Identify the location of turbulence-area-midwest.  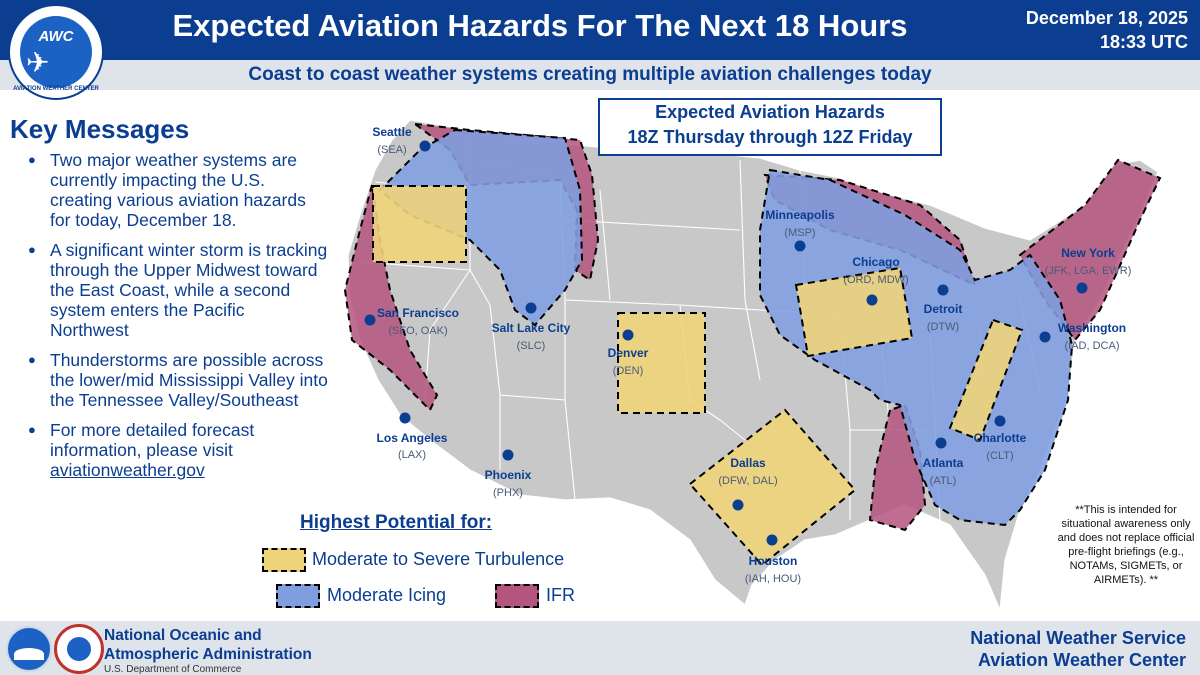
(854, 312).